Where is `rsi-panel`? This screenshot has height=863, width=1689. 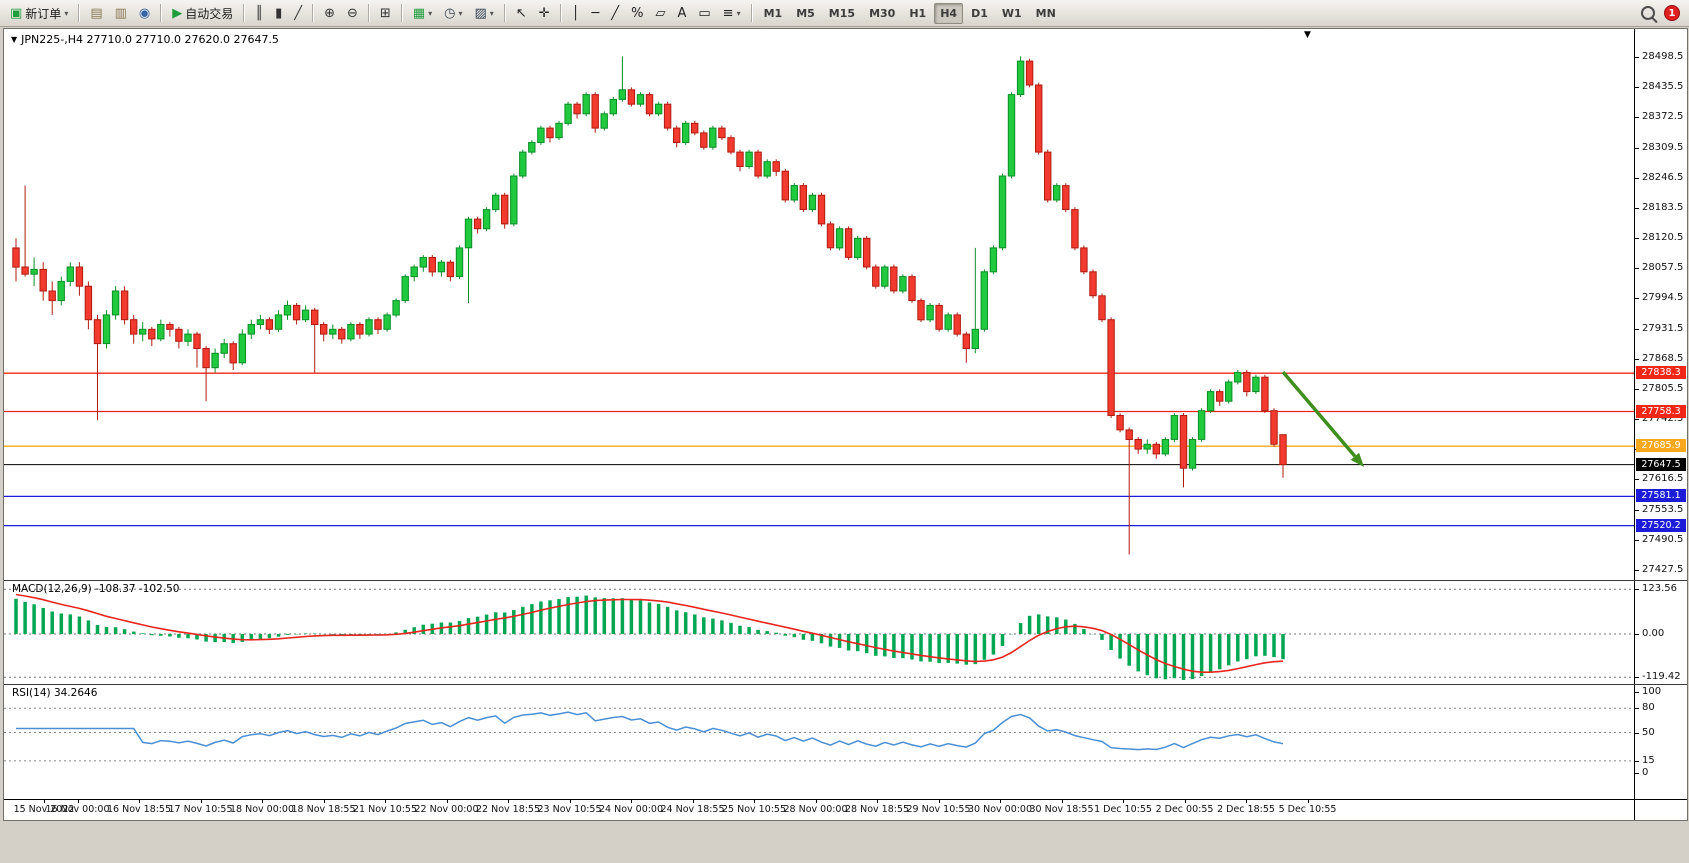
rsi-panel is located at coordinates (819, 742).